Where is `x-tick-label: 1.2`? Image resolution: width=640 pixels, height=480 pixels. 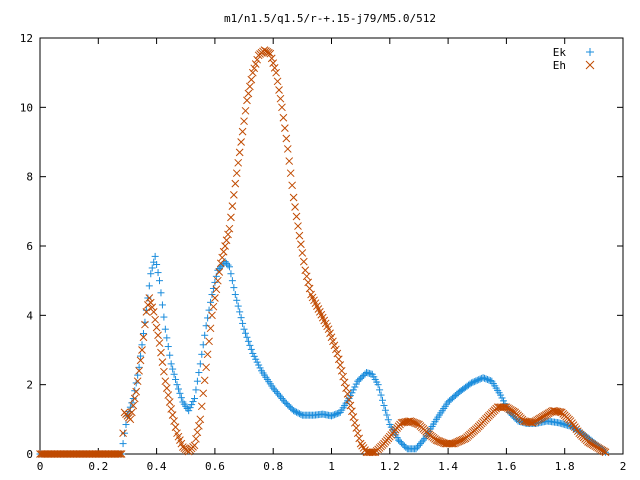 x-tick-label: 1.2 is located at coordinates (390, 466).